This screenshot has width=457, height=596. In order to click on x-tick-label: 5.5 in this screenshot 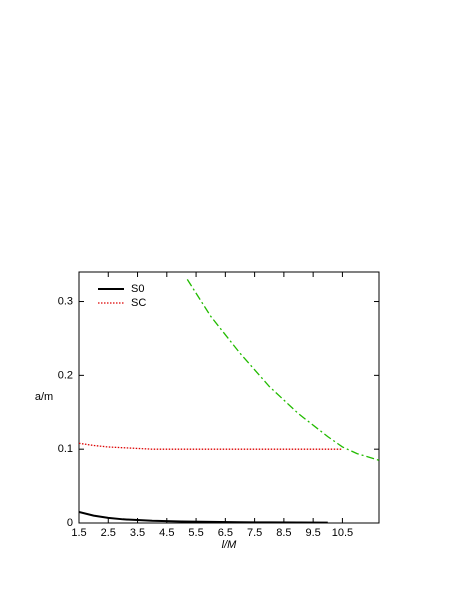, I will do `click(195, 533)`.